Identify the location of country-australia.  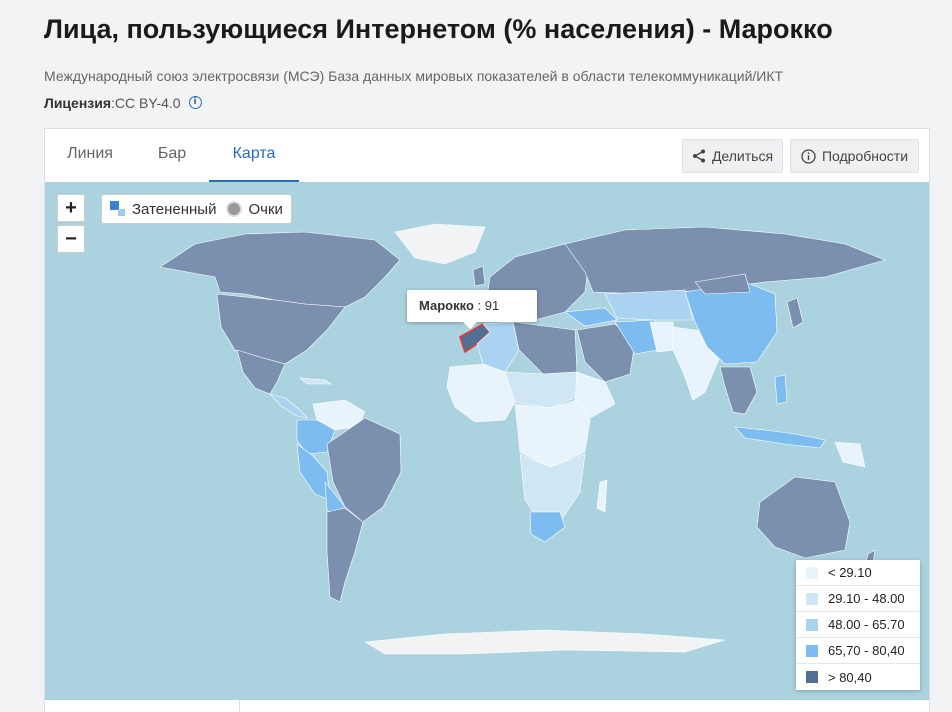
(803, 517).